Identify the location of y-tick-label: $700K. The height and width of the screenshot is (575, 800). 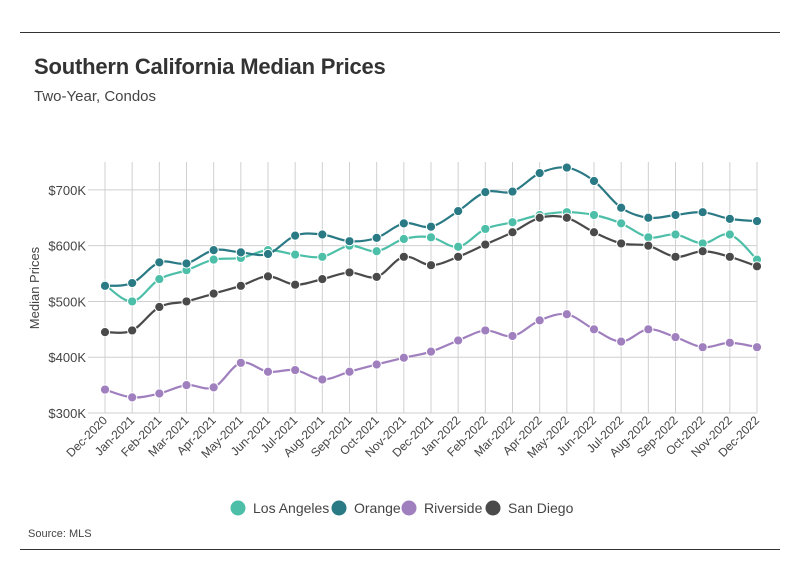
(67, 190).